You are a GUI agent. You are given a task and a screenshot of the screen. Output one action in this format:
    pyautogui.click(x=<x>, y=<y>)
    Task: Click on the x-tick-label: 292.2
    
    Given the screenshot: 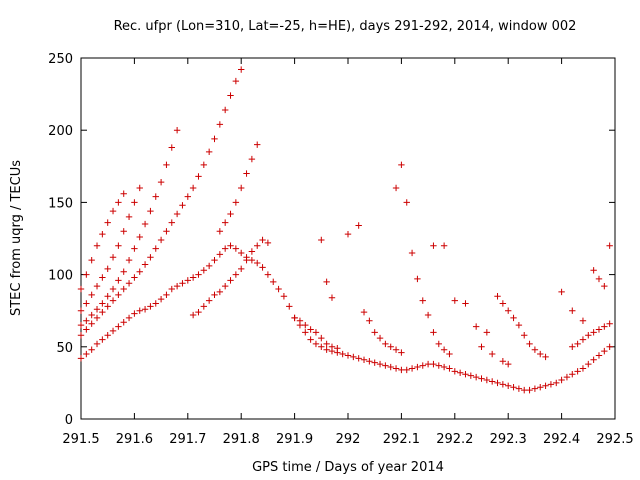 What is the action you would take?
    pyautogui.click(x=454, y=439)
    